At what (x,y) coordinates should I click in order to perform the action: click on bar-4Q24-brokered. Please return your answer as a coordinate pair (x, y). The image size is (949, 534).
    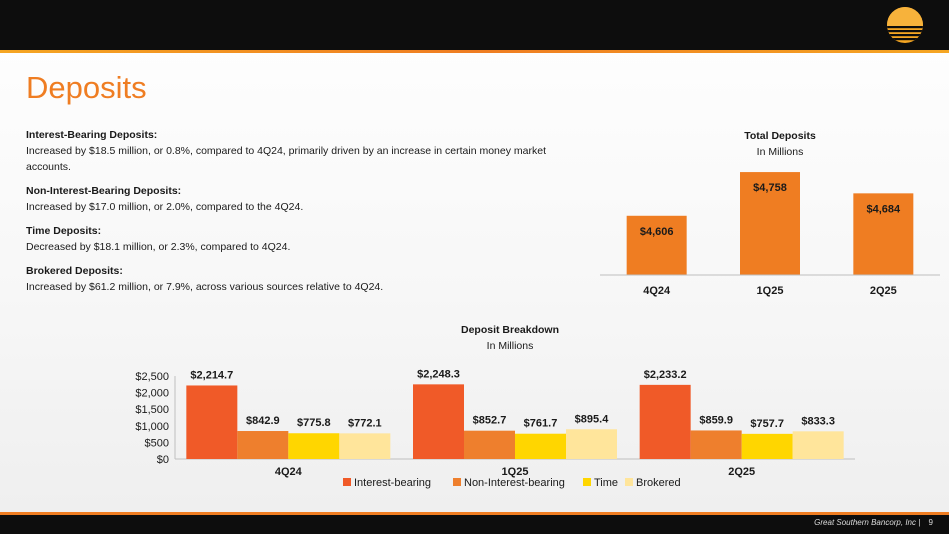
    Looking at the image, I should click on (365, 446).